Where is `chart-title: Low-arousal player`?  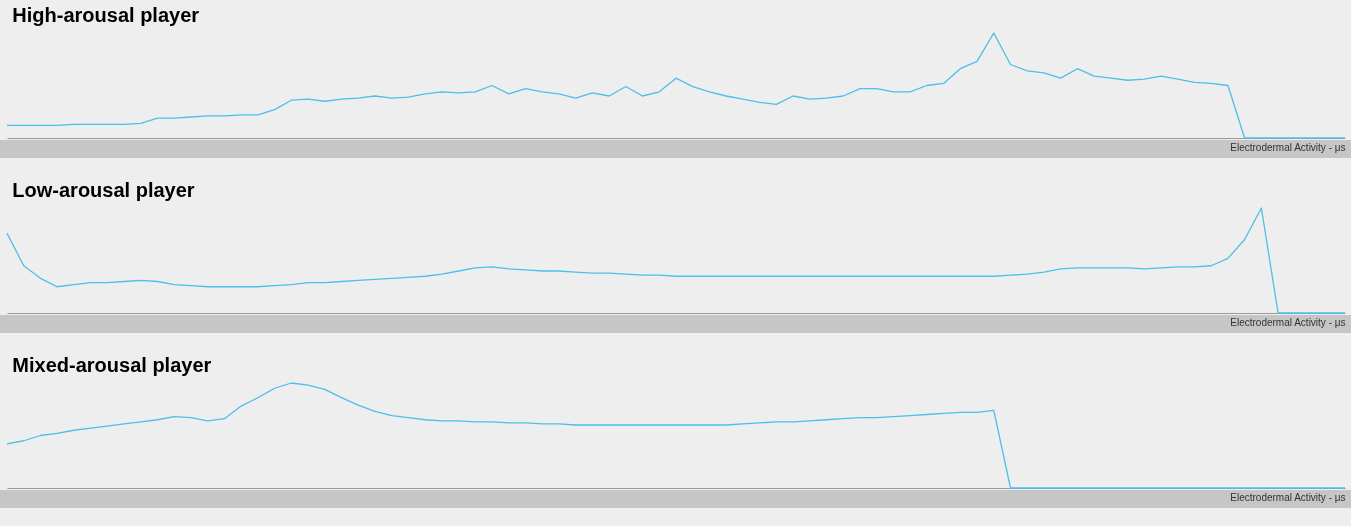
chart-title: Low-arousal player is located at coordinates (103, 190).